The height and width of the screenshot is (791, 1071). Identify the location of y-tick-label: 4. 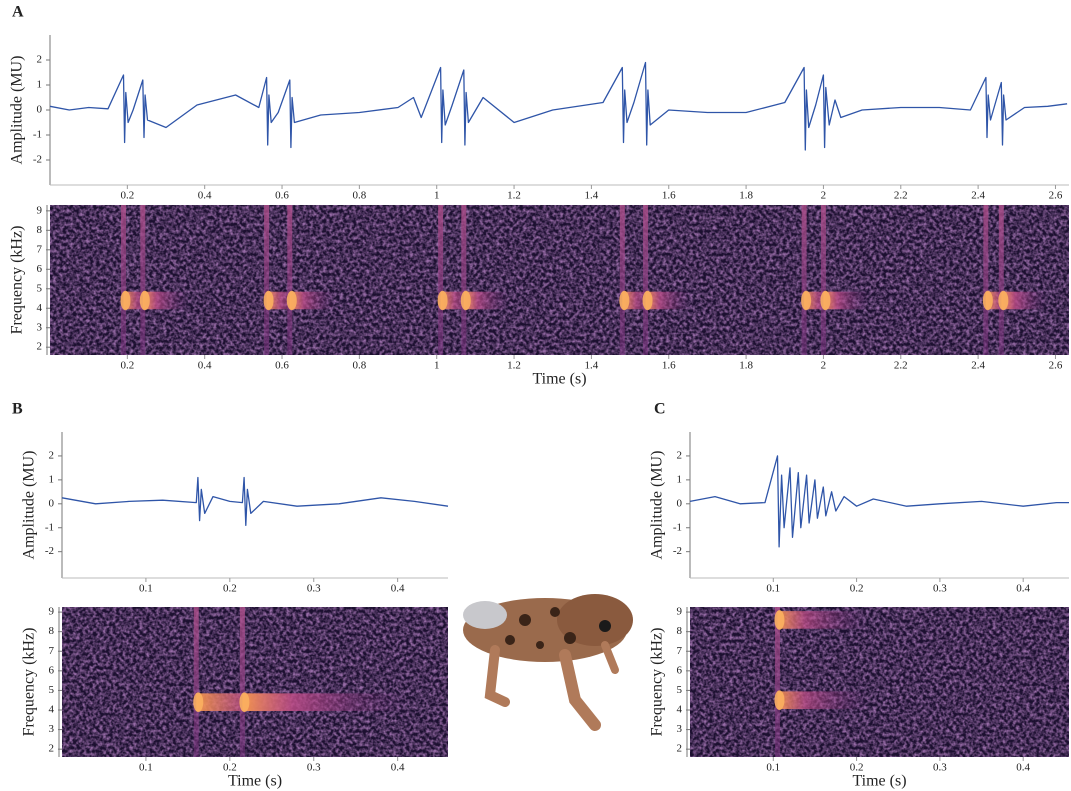
(52, 710).